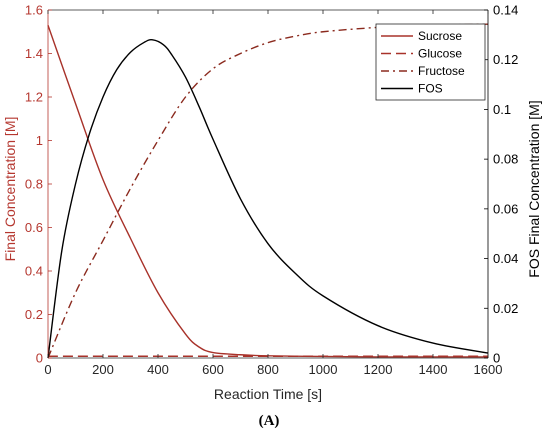 The image size is (550, 430). Describe the element at coordinates (441, 71) in the screenshot. I see `legend-label-fructose: Fructose` at that location.